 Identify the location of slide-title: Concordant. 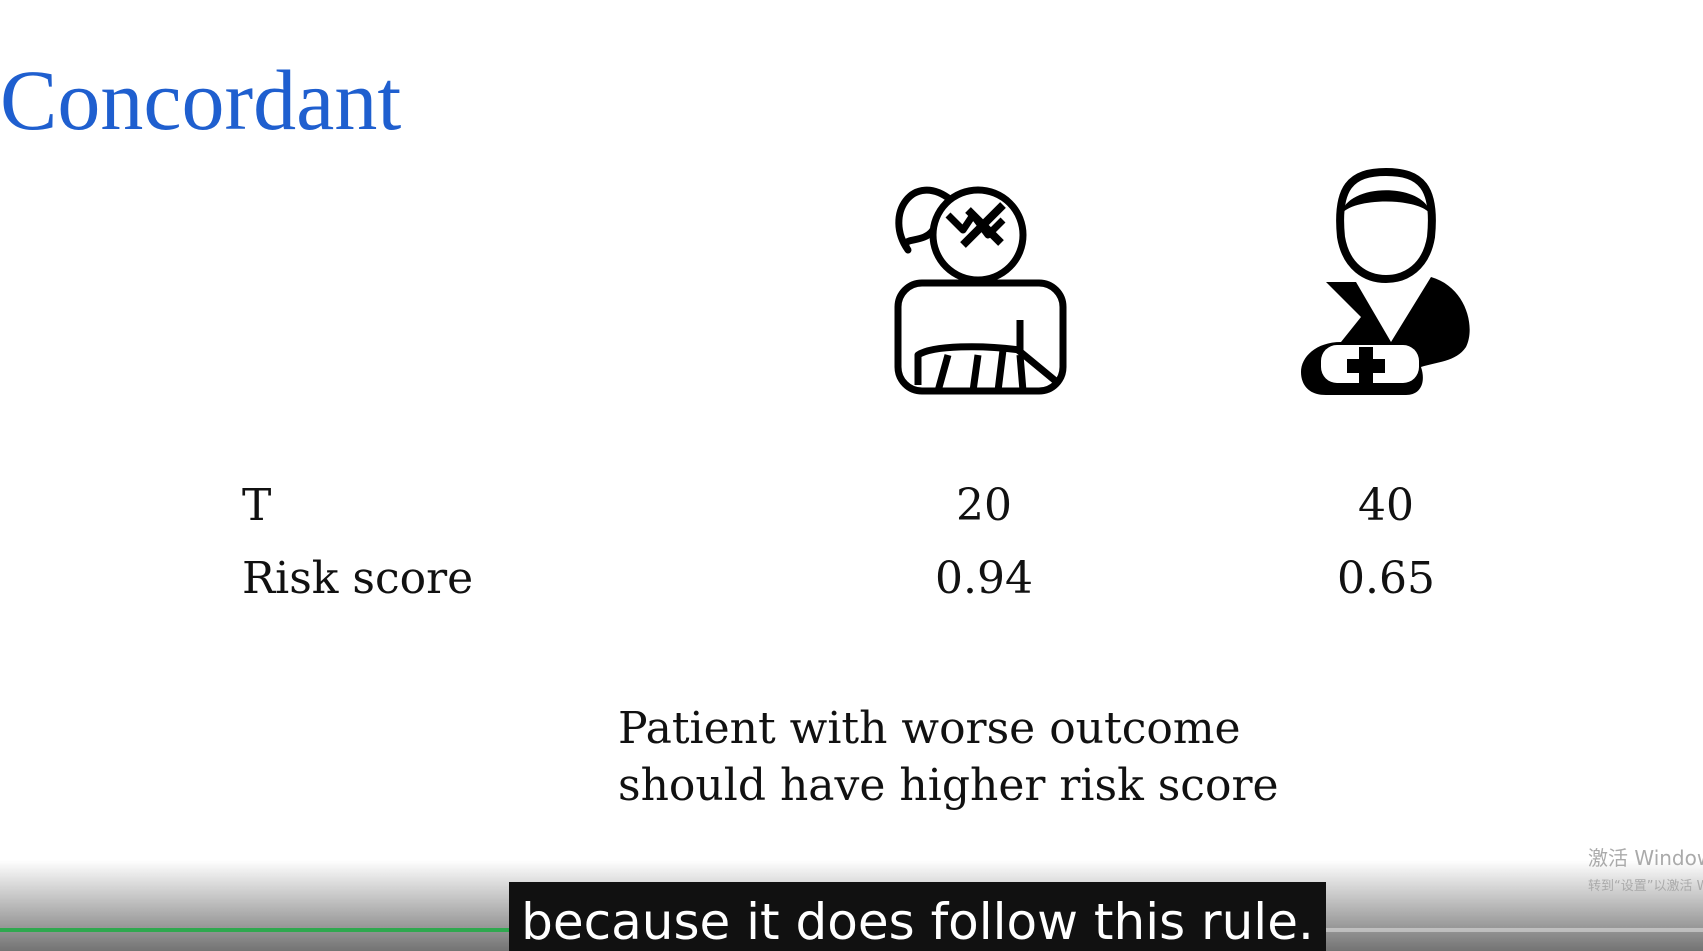
(201, 100).